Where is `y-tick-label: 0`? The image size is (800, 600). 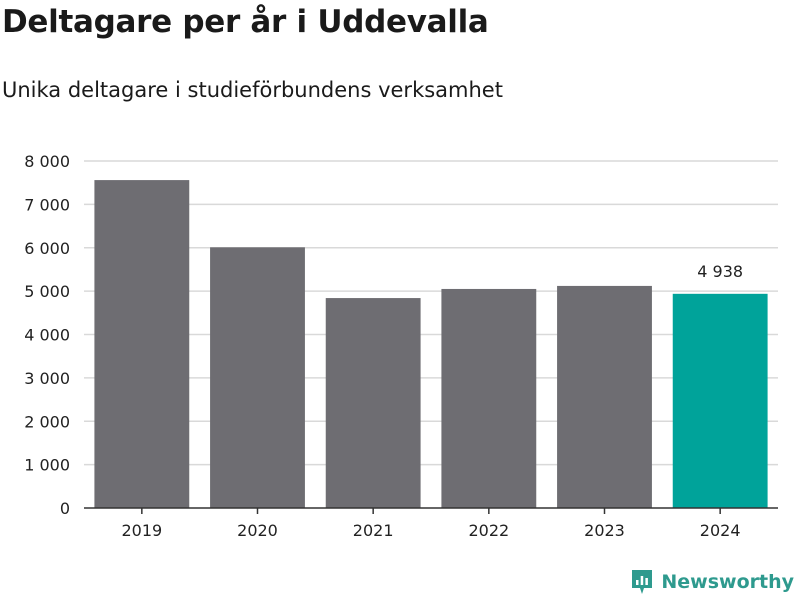
y-tick-label: 0 is located at coordinates (65, 508).